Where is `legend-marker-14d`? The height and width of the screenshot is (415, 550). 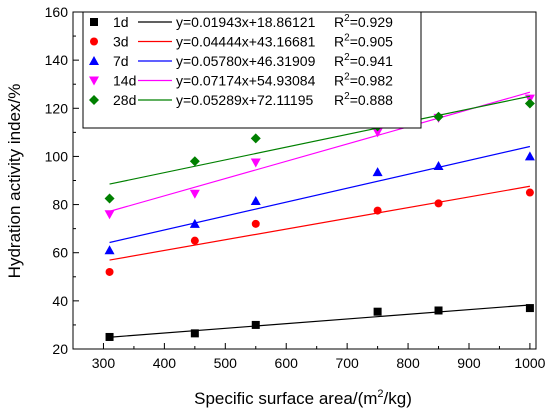 legend-marker-14d is located at coordinates (94, 81).